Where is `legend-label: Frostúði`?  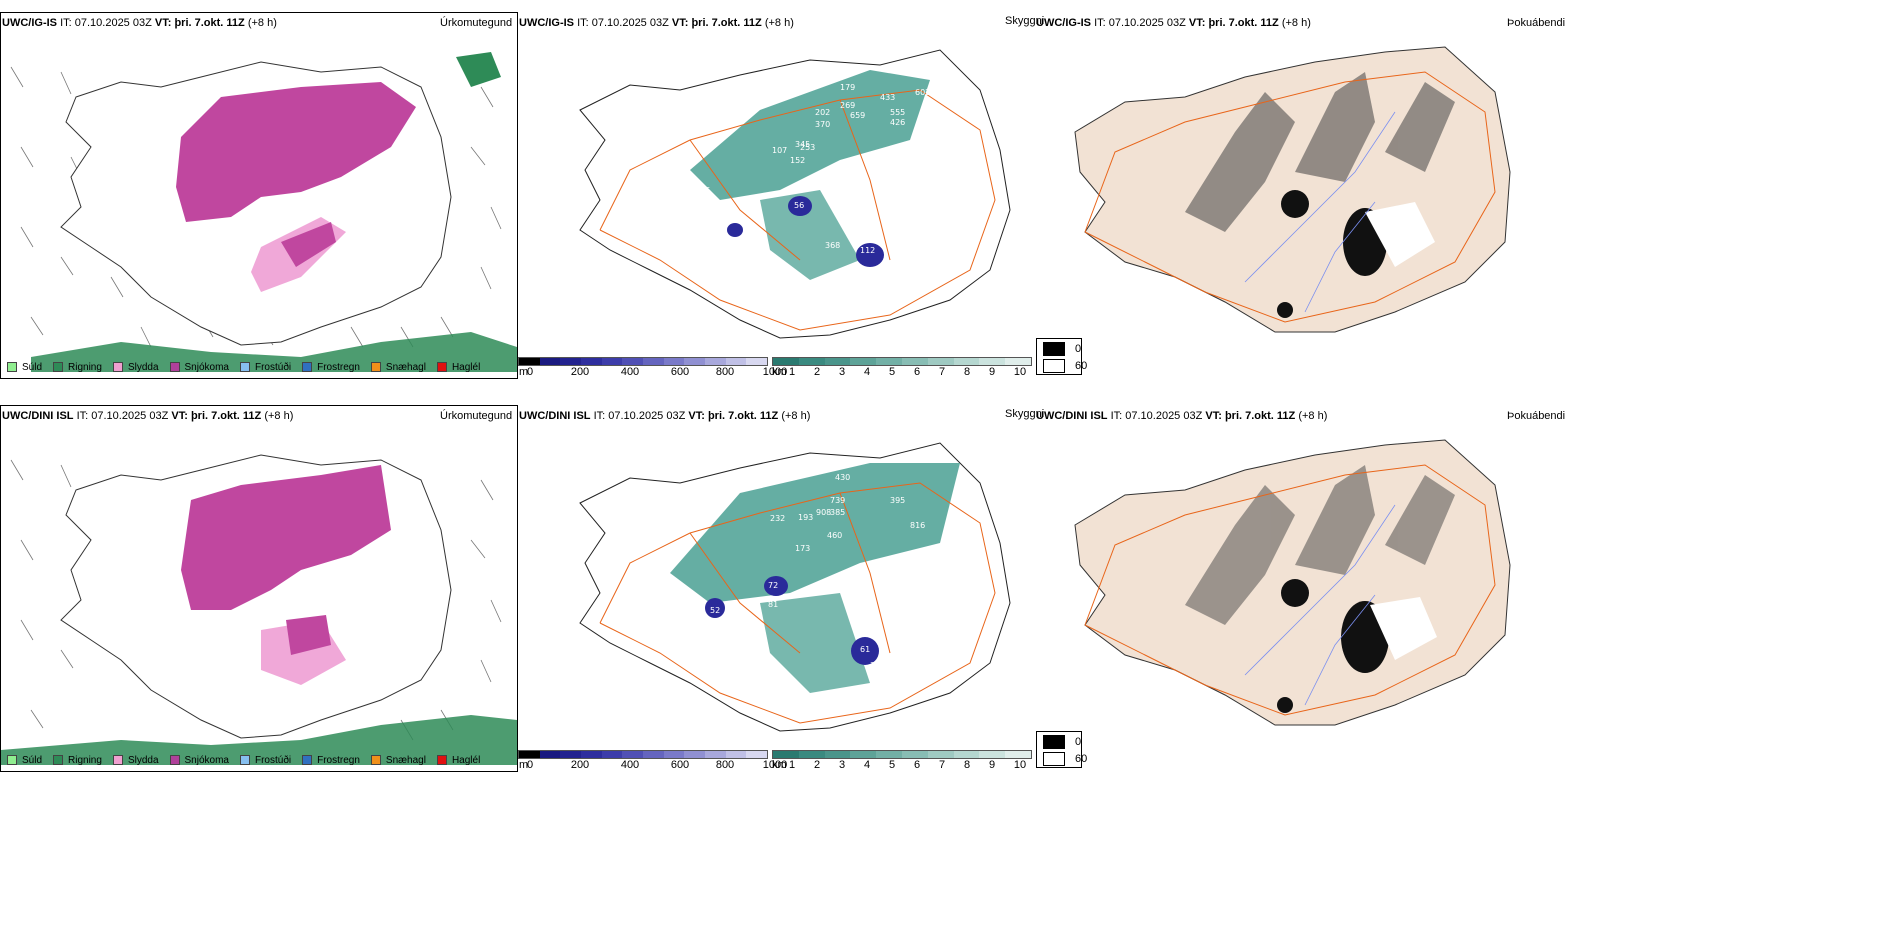
legend-label: Frostúði is located at coordinates (273, 760).